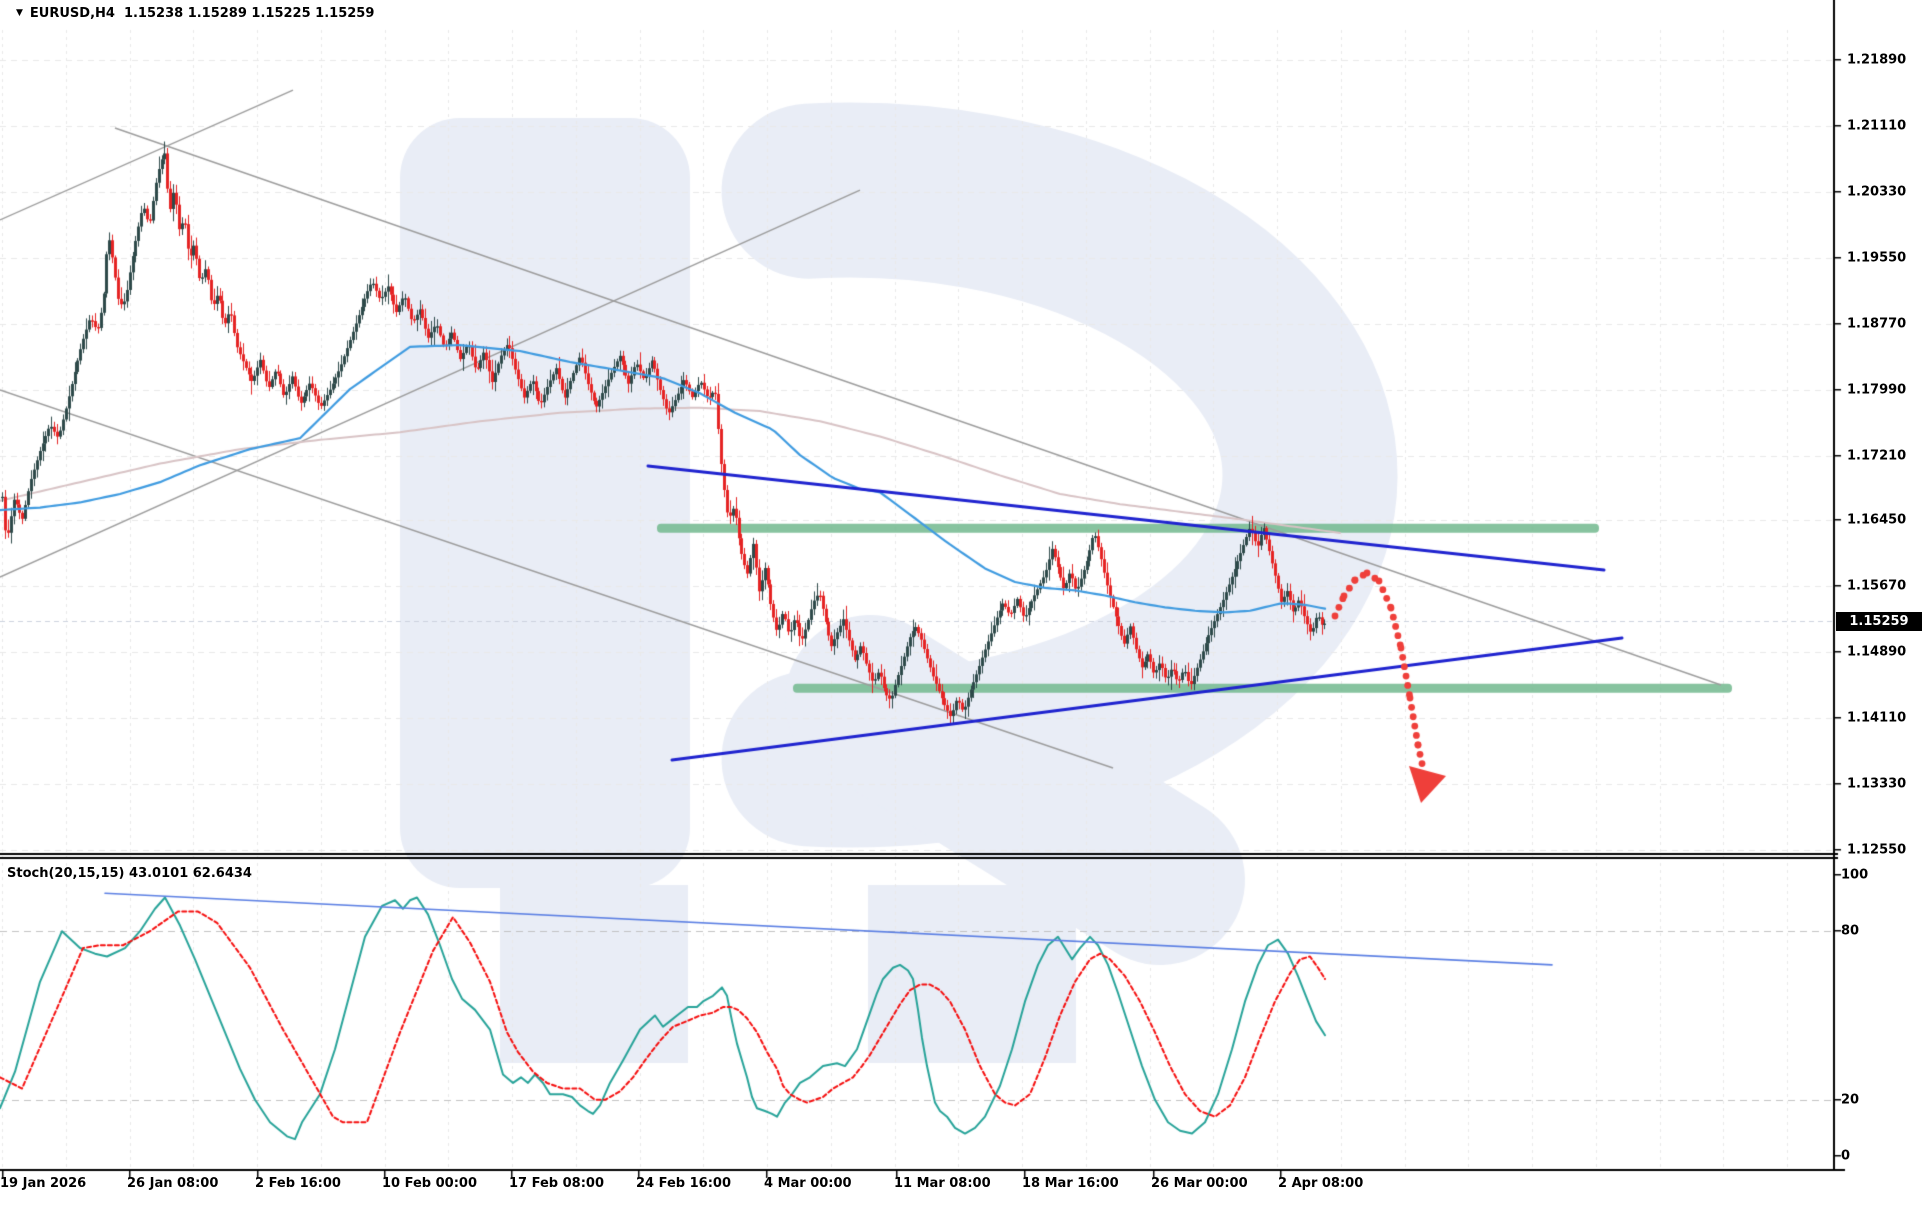 The width and height of the screenshot is (1924, 1208). What do you see at coordinates (129, 873) in the screenshot?
I see `stoch-indicator-label: Stoch(20,15,15) 43.0101 62.6434` at bounding box center [129, 873].